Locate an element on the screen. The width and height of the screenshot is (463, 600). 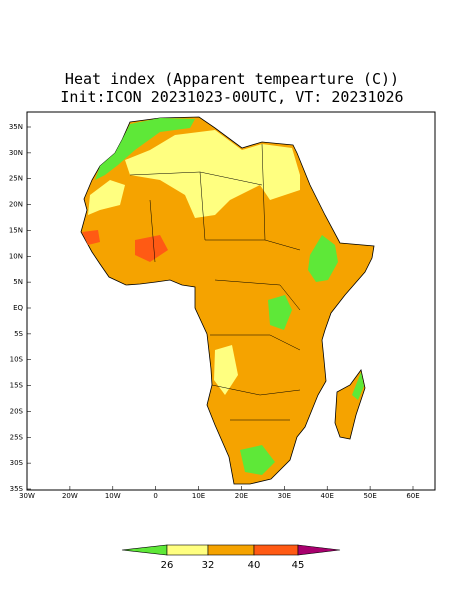
title: Heat index (Apparent tempearture (C)) is located at coordinates (232, 79).